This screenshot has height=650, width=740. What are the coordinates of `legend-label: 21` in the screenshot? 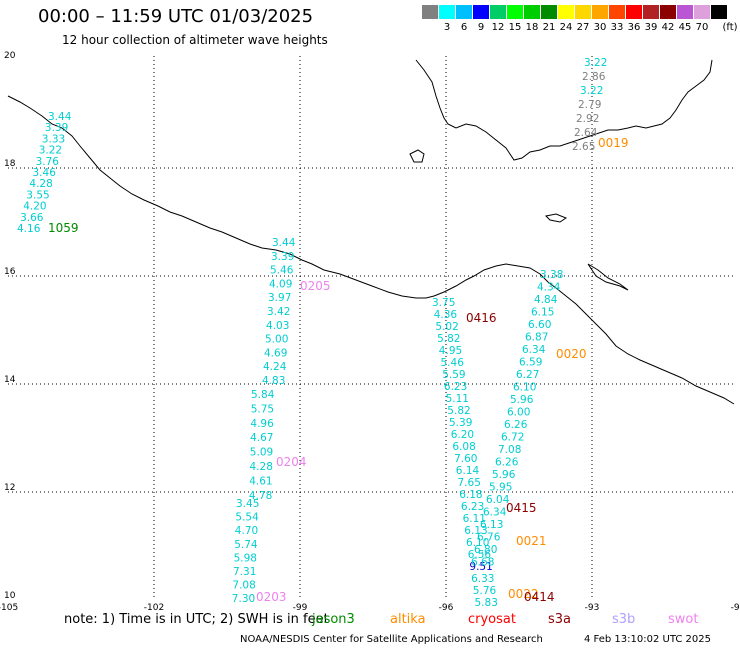 It's located at (549, 27).